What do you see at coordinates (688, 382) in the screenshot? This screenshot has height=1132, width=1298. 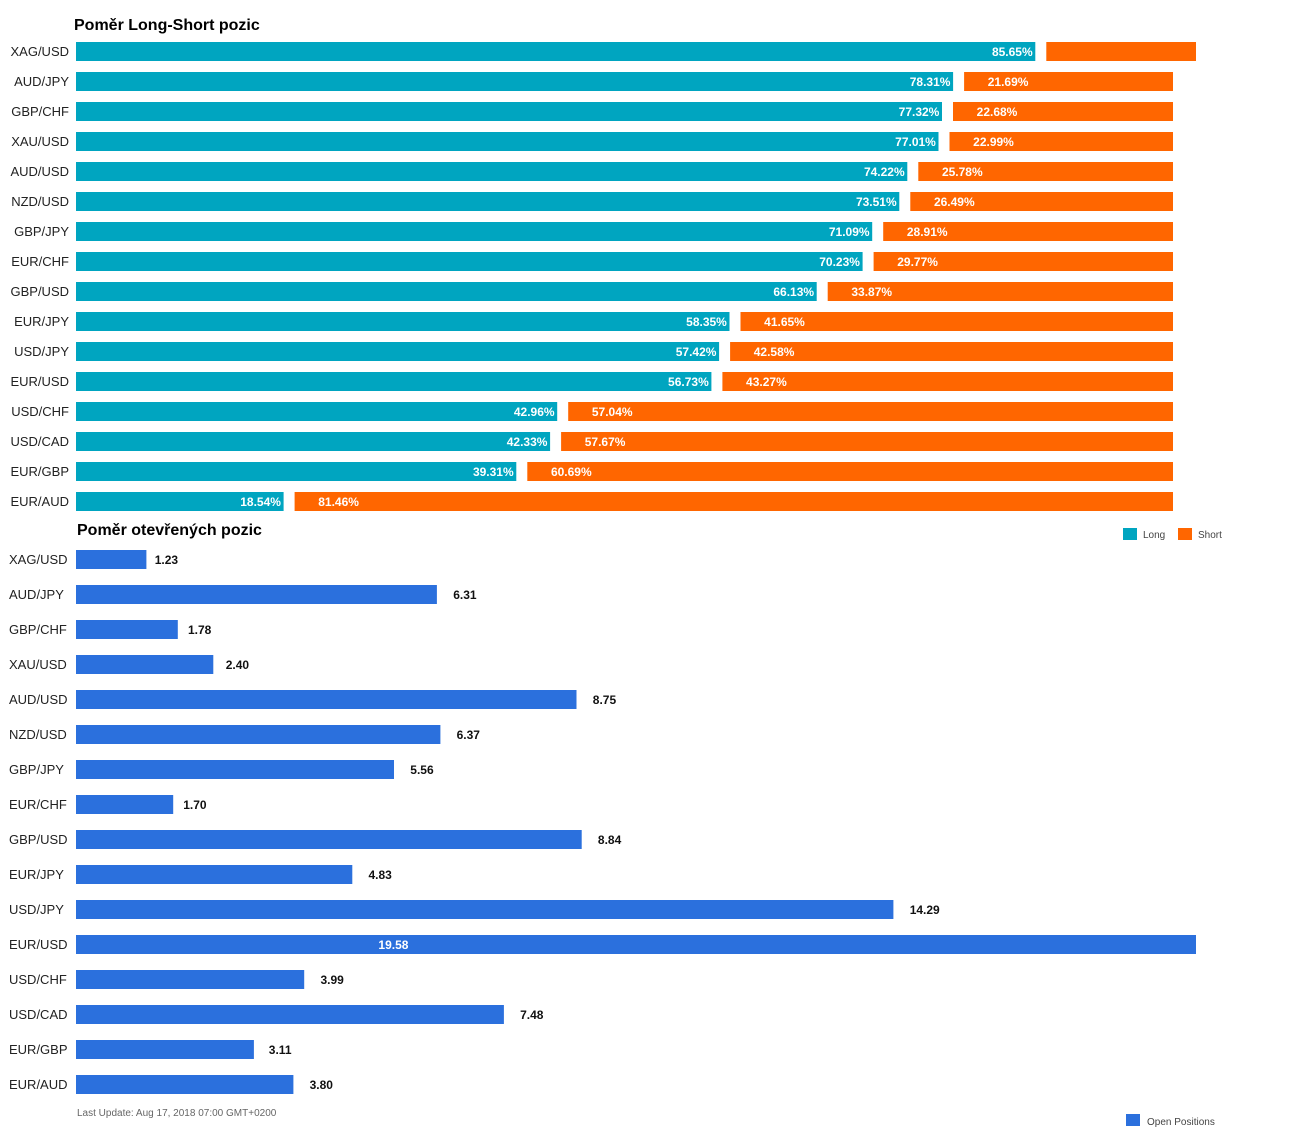 I see `long-value-label: 56.73%` at bounding box center [688, 382].